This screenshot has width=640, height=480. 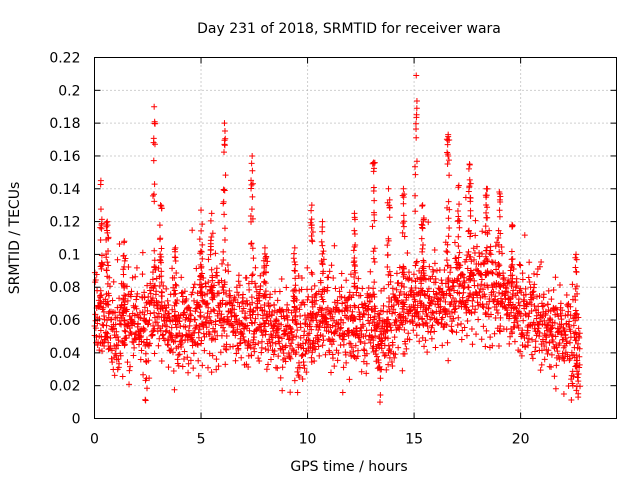 I want to click on y-tick-label: 0.2, so click(x=69, y=91).